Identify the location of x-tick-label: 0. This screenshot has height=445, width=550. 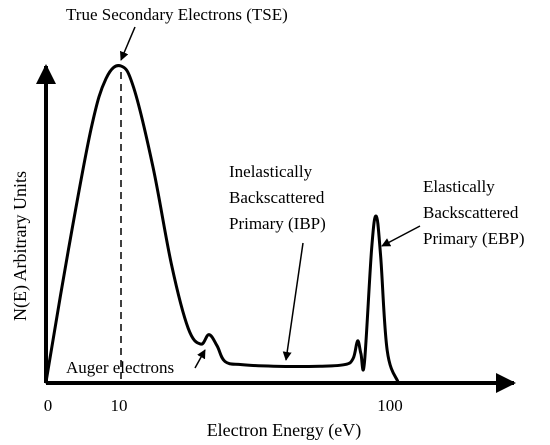
(48, 405).